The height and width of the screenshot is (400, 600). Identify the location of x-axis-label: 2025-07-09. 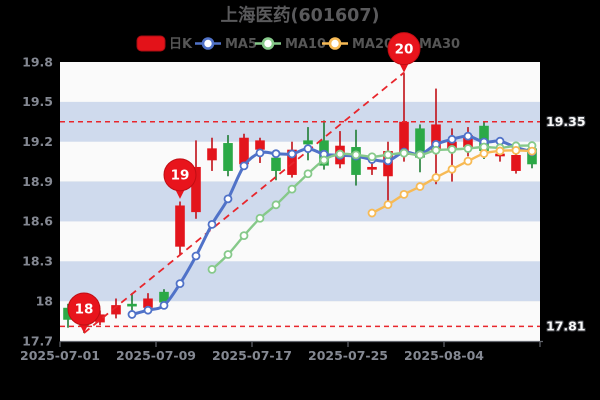
(156, 355).